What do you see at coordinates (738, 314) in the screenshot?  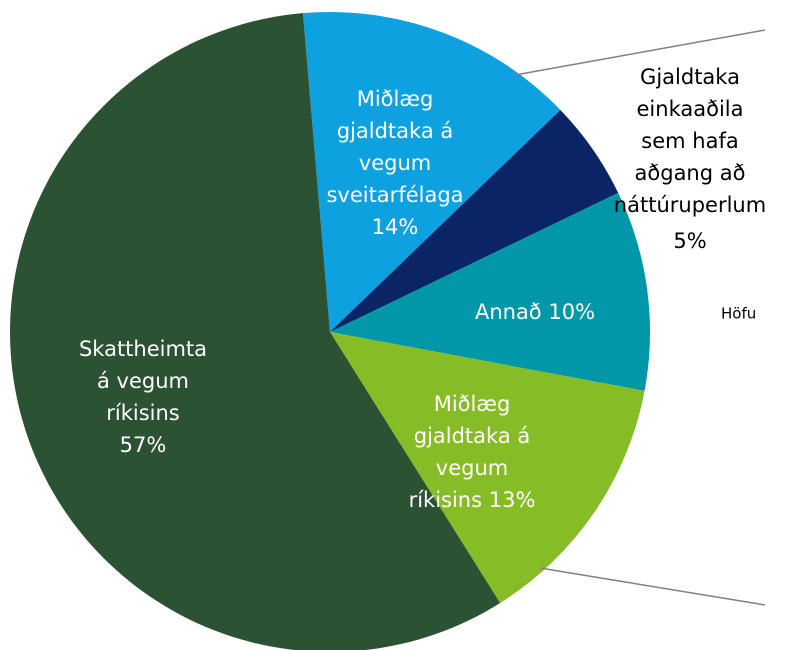 I see `annotation: Höfu` at bounding box center [738, 314].